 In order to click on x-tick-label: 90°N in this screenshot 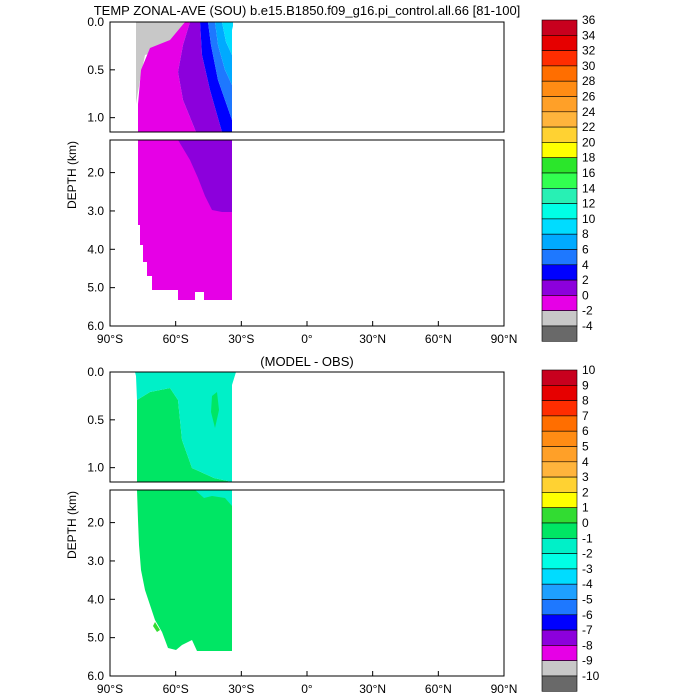, I will do `click(504, 689)`.